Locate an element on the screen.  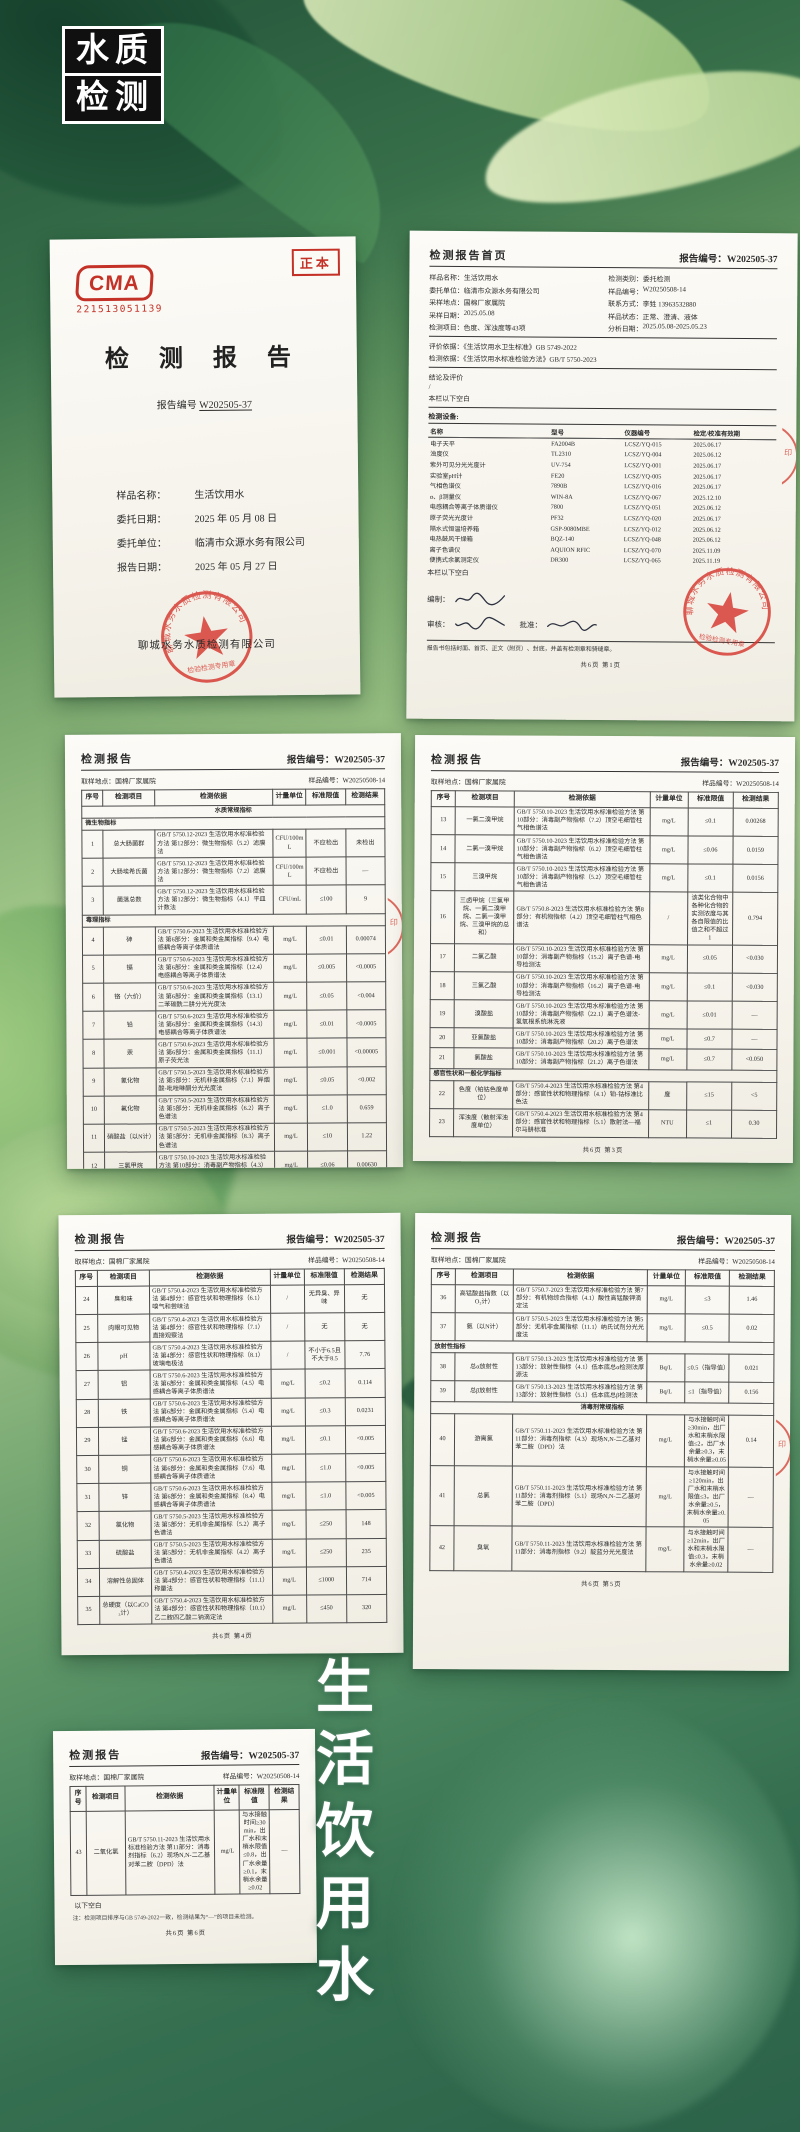
cell-limit: 与水接触时间≥12min，出厂水和末梢水限值≤0.3，末梢水余量≥0.02 is located at coordinates (706, 1549).